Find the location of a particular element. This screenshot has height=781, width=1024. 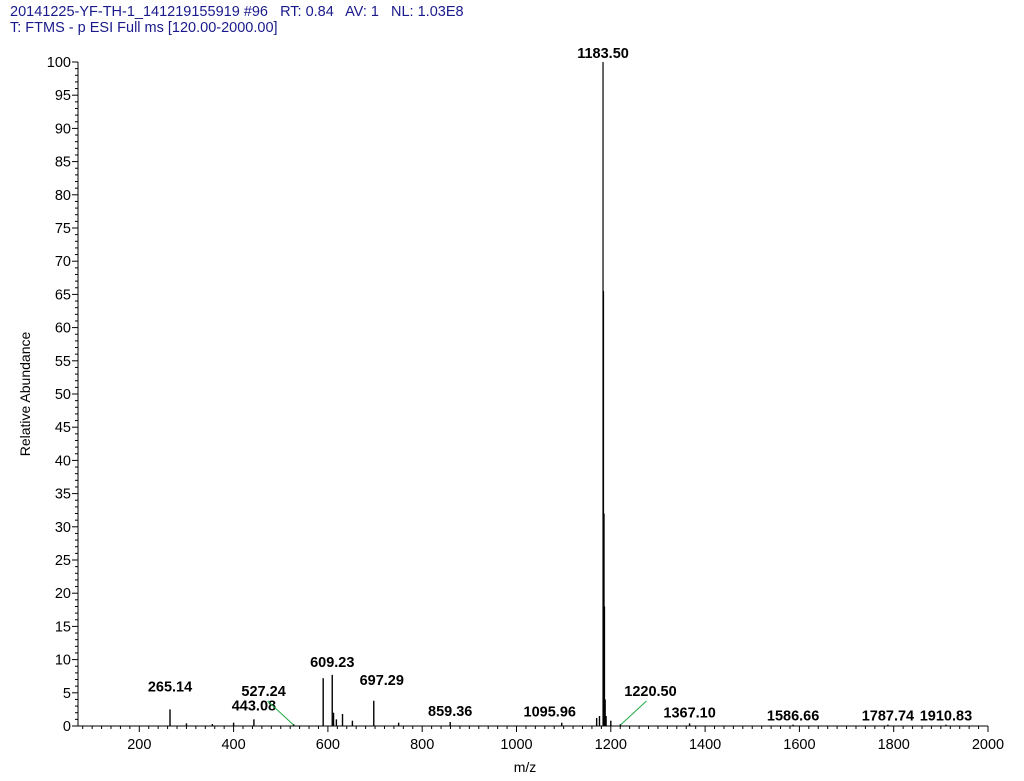

peak-label: 1183.50 is located at coordinates (603, 54).